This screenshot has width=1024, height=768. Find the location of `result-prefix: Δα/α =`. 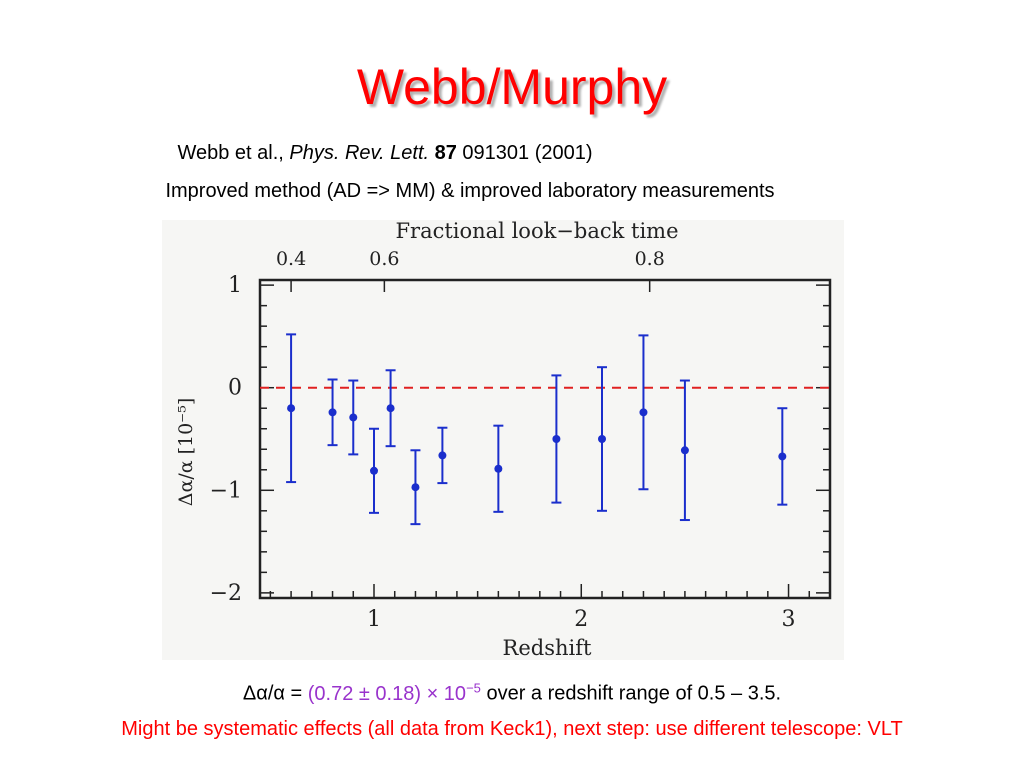

result-prefix: Δα/α = is located at coordinates (275, 693).